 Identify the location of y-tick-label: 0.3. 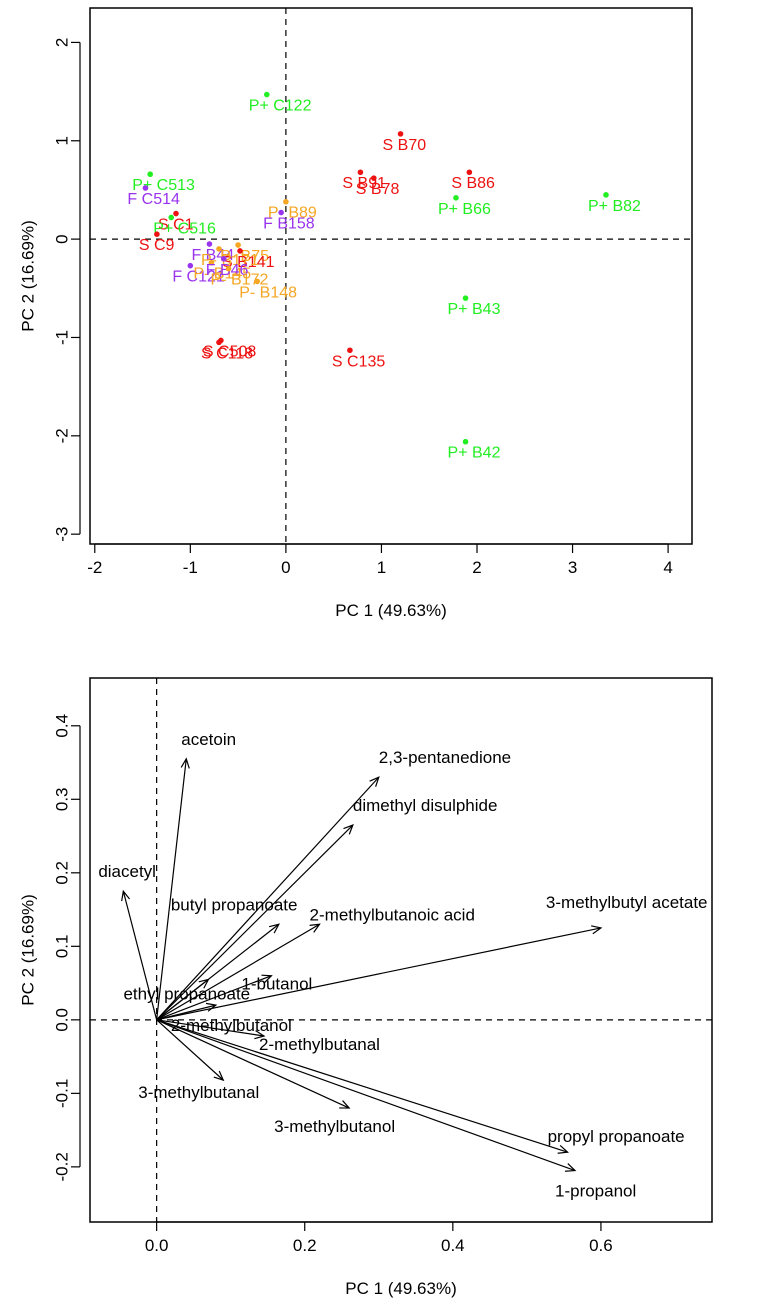
(62, 799).